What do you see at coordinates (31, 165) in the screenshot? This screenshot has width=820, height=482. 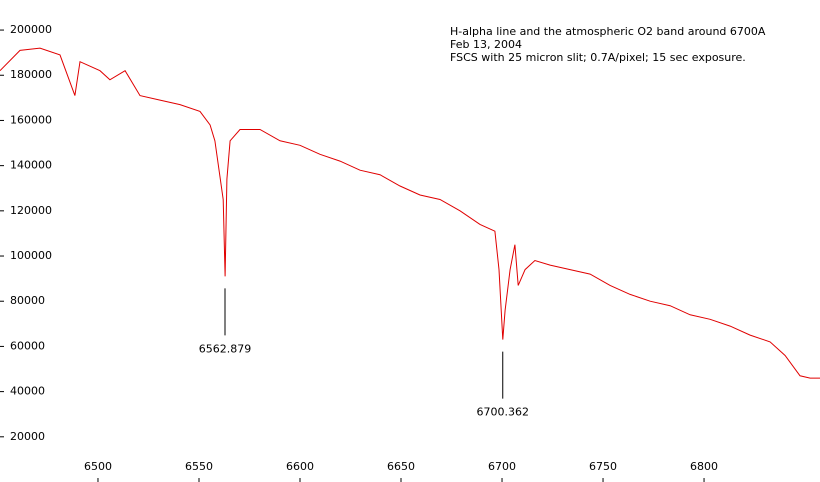 I see `y-tick-label: 140000` at bounding box center [31, 165].